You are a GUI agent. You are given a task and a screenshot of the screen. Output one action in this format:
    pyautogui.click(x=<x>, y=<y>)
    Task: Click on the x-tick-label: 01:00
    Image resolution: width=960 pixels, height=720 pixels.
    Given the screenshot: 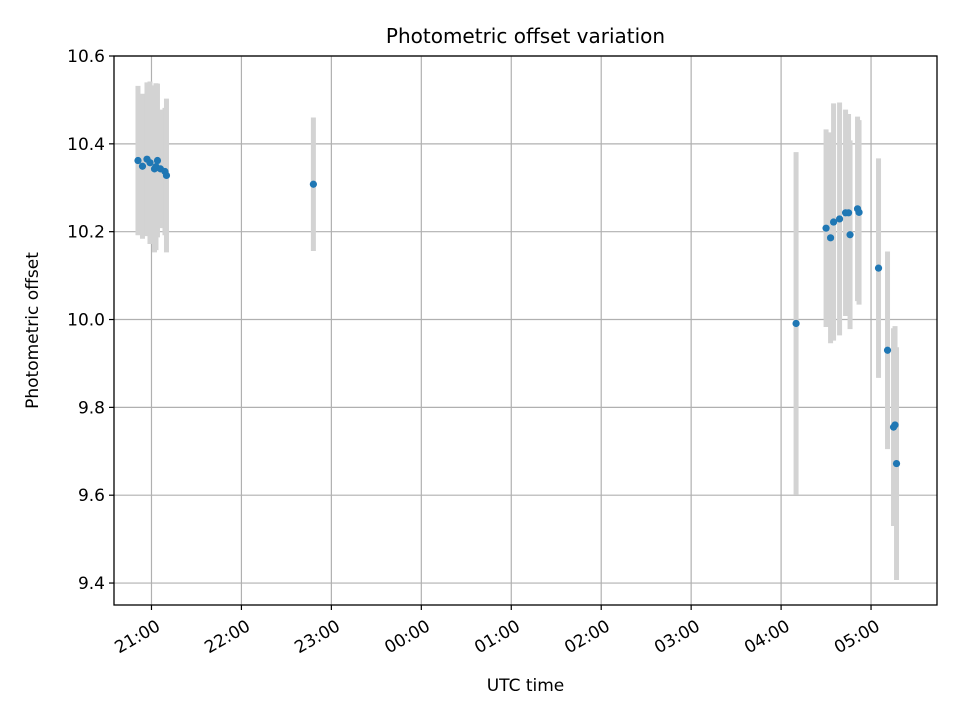 What is the action you would take?
    pyautogui.click(x=497, y=637)
    